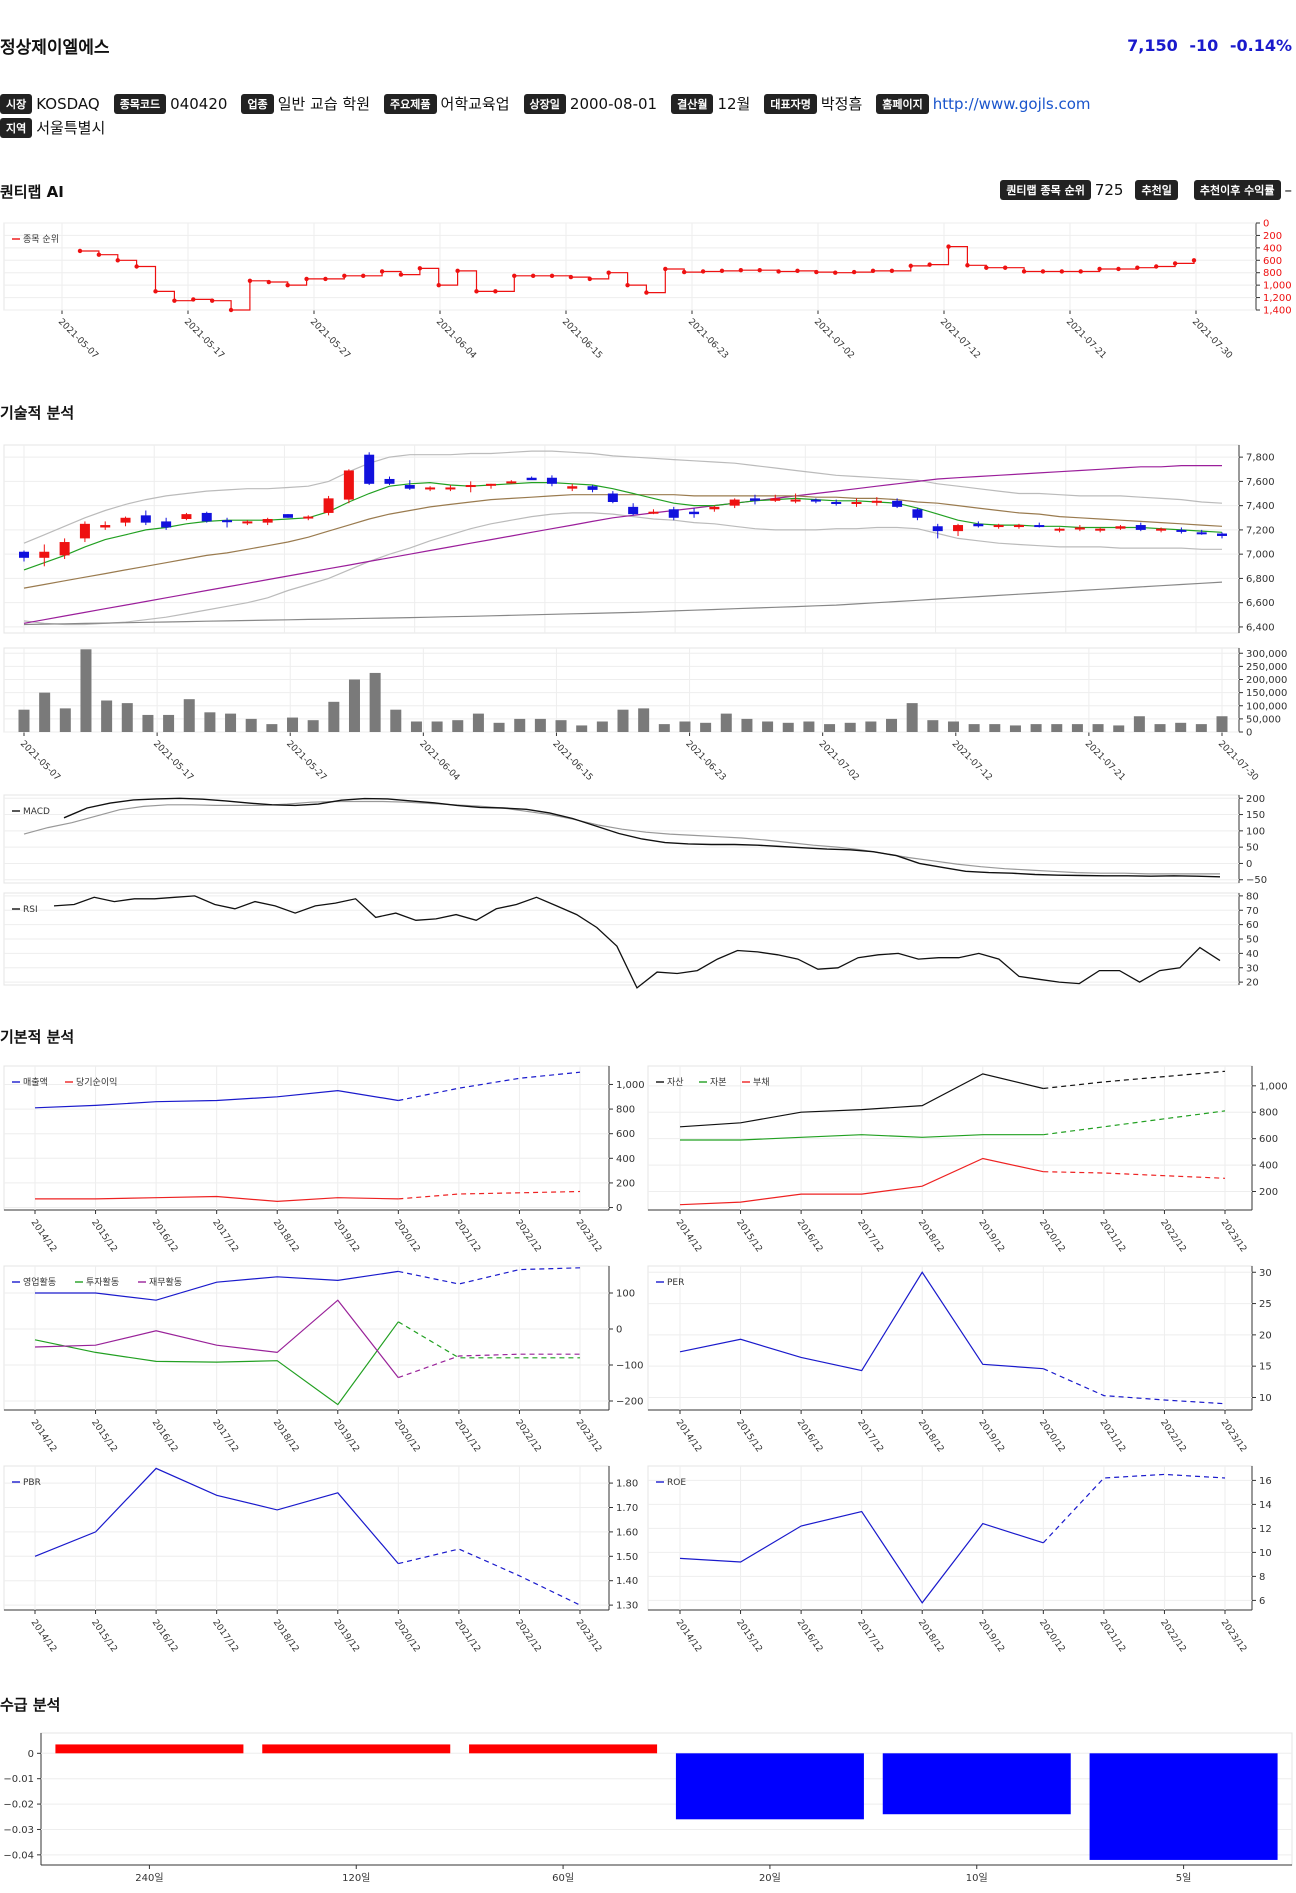  I want to click on stock-info-row-2: 지역 서울특별시, so click(59, 127).